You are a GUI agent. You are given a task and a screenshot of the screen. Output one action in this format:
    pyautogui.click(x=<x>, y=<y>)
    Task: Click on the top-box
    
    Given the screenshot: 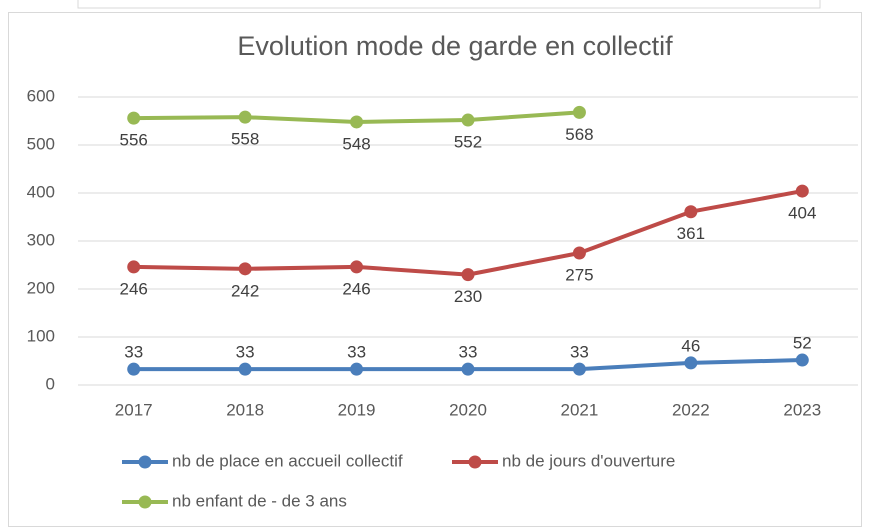 What is the action you would take?
    pyautogui.click(x=449, y=4)
    